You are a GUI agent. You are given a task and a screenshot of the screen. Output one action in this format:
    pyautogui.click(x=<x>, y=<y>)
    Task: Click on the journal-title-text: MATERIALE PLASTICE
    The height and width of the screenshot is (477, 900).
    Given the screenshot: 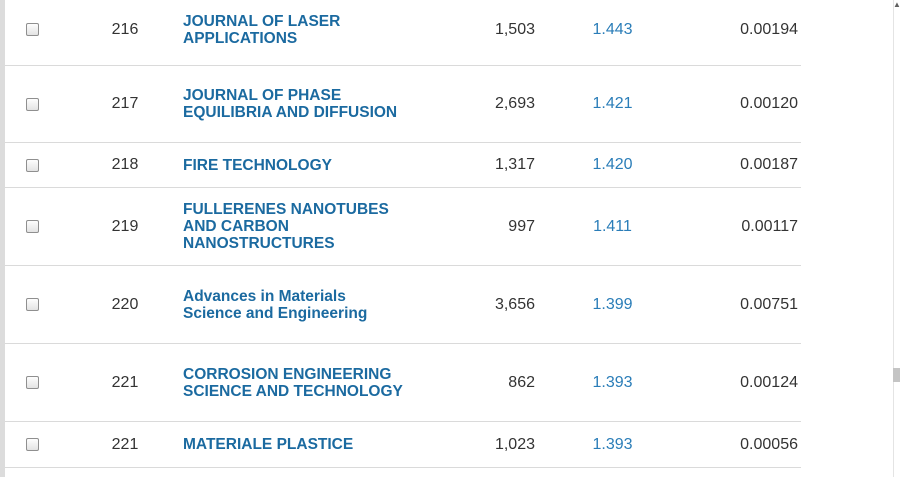 What is the action you would take?
    pyautogui.click(x=268, y=444)
    